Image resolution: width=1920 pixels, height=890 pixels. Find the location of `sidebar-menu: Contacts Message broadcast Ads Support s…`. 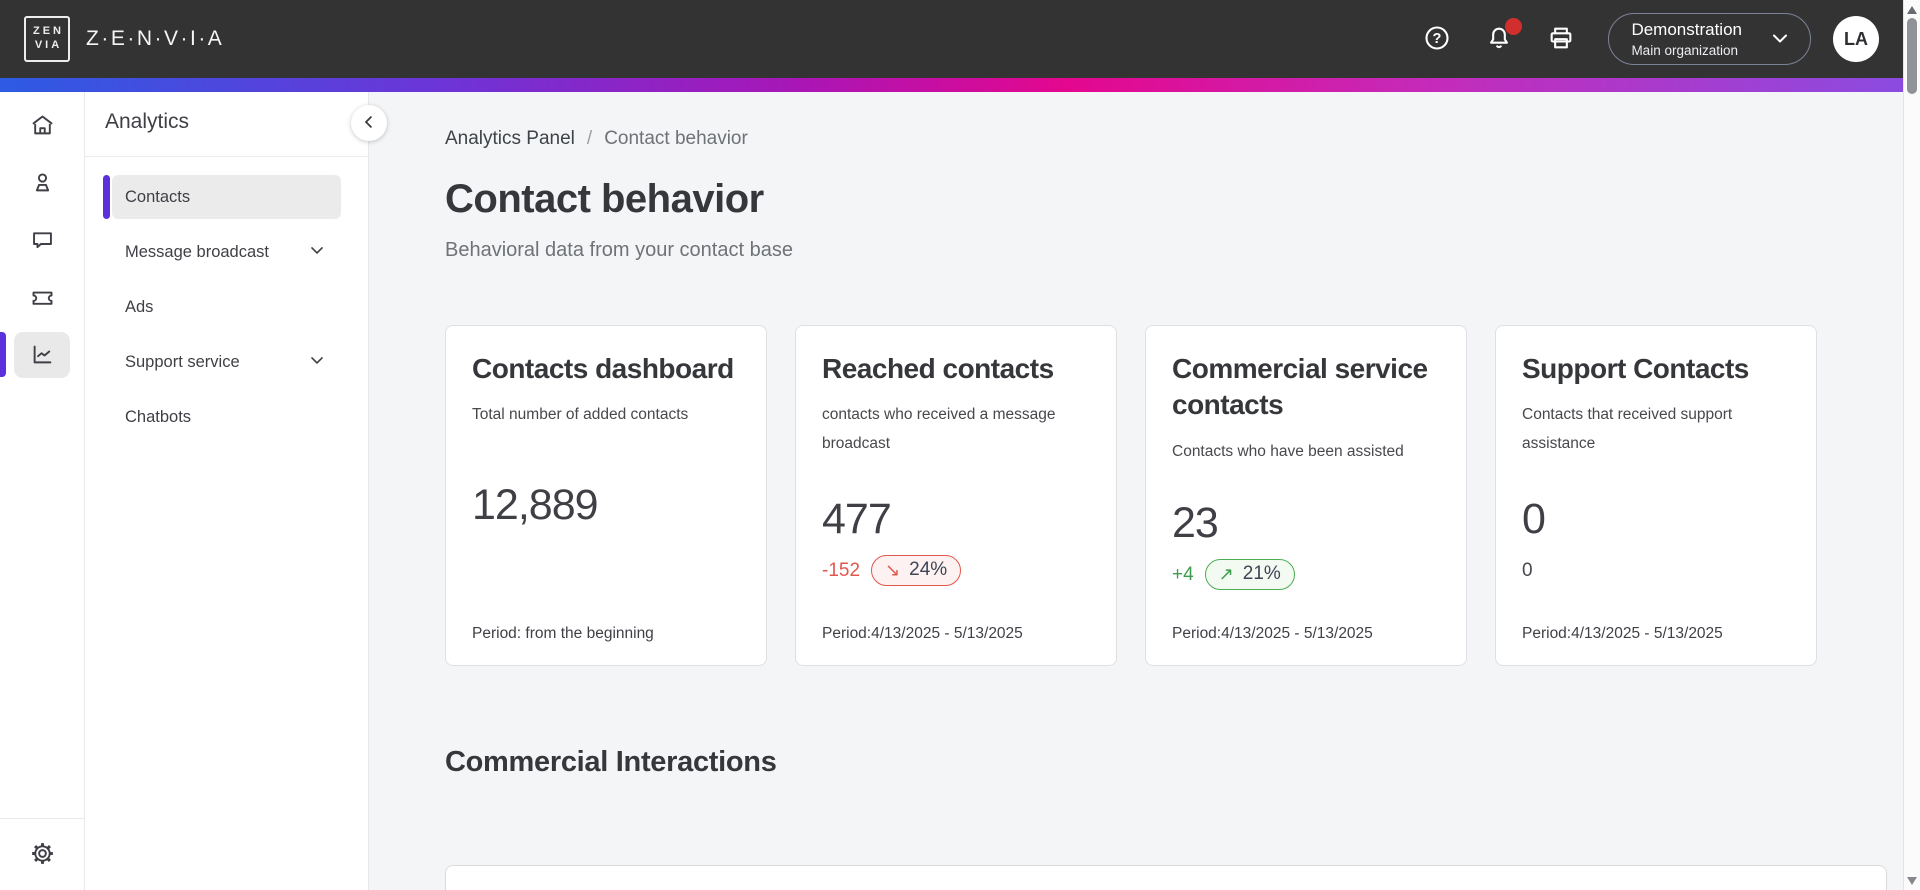

sidebar-menu: Contacts Message broadcast Ads Support s… is located at coordinates (226, 298).